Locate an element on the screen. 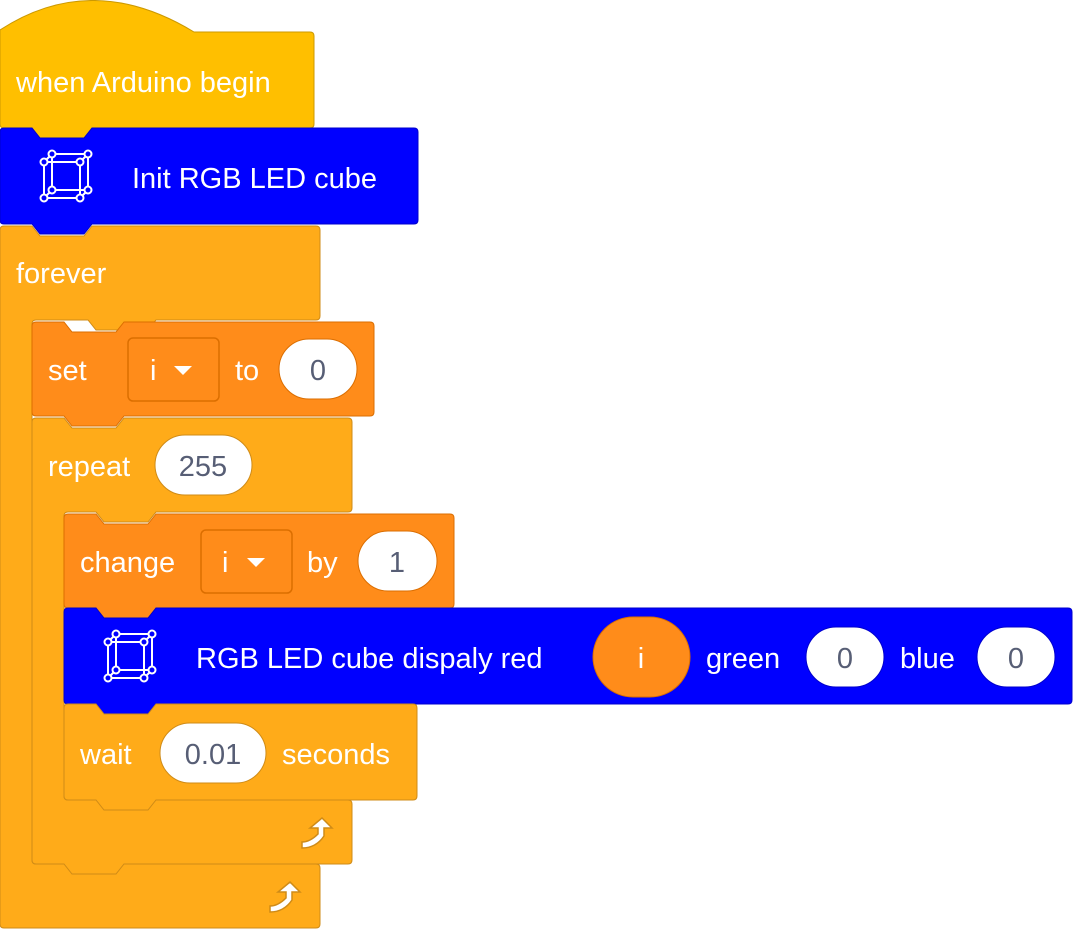  to-label: to is located at coordinates (247, 371).